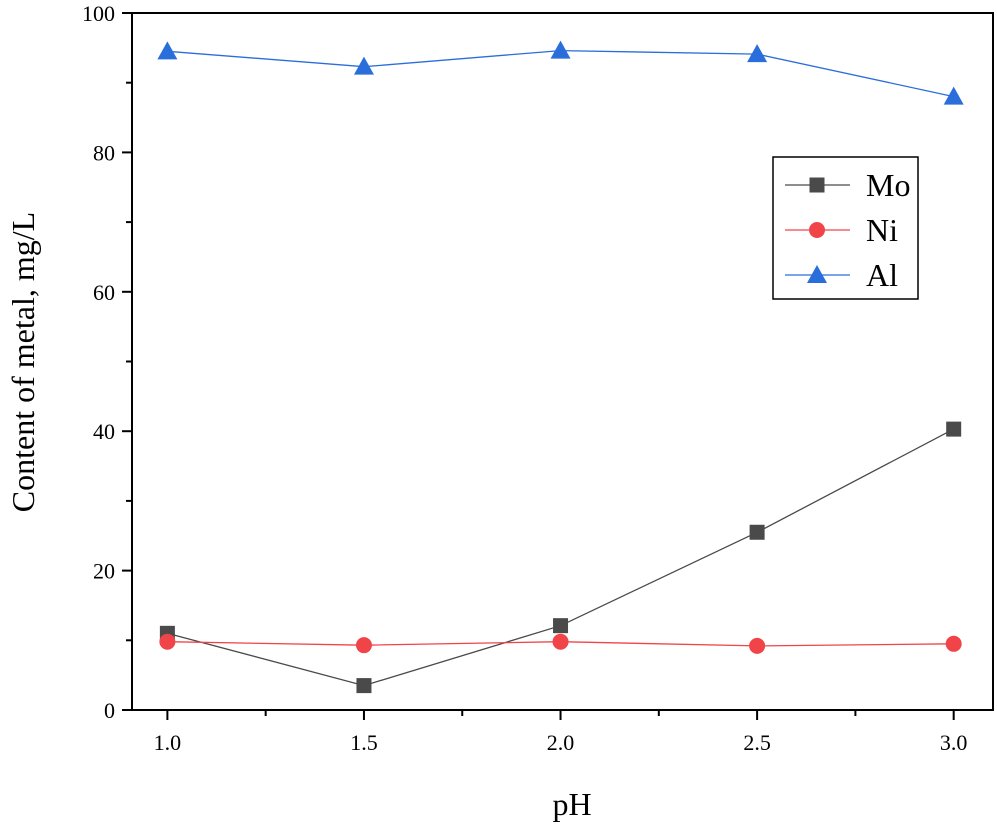 This screenshot has width=997, height=824. I want to click on x-axis: 1.0 1.5 2.0 2.5 3.0, so click(561, 732).